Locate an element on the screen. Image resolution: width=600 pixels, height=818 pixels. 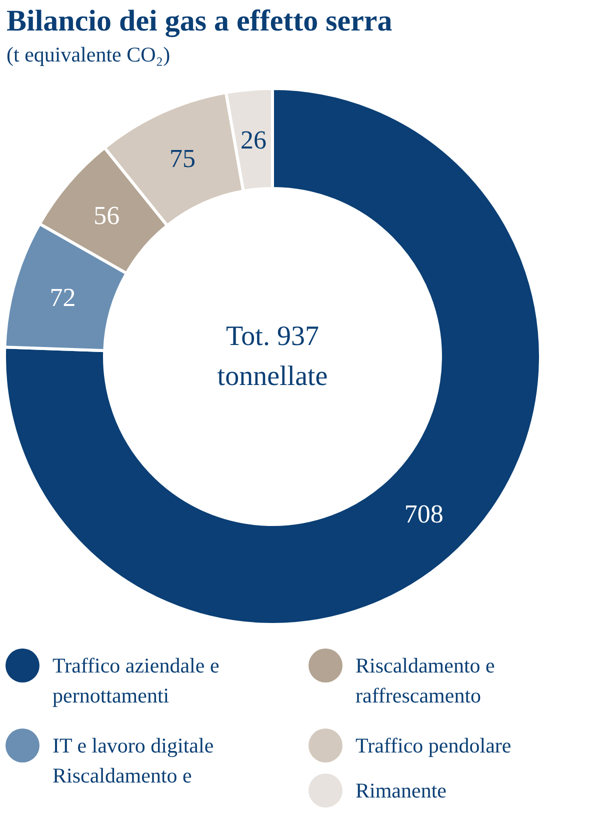
chart-title: Bilancio dei gas a effetto serra is located at coordinates (199, 21).